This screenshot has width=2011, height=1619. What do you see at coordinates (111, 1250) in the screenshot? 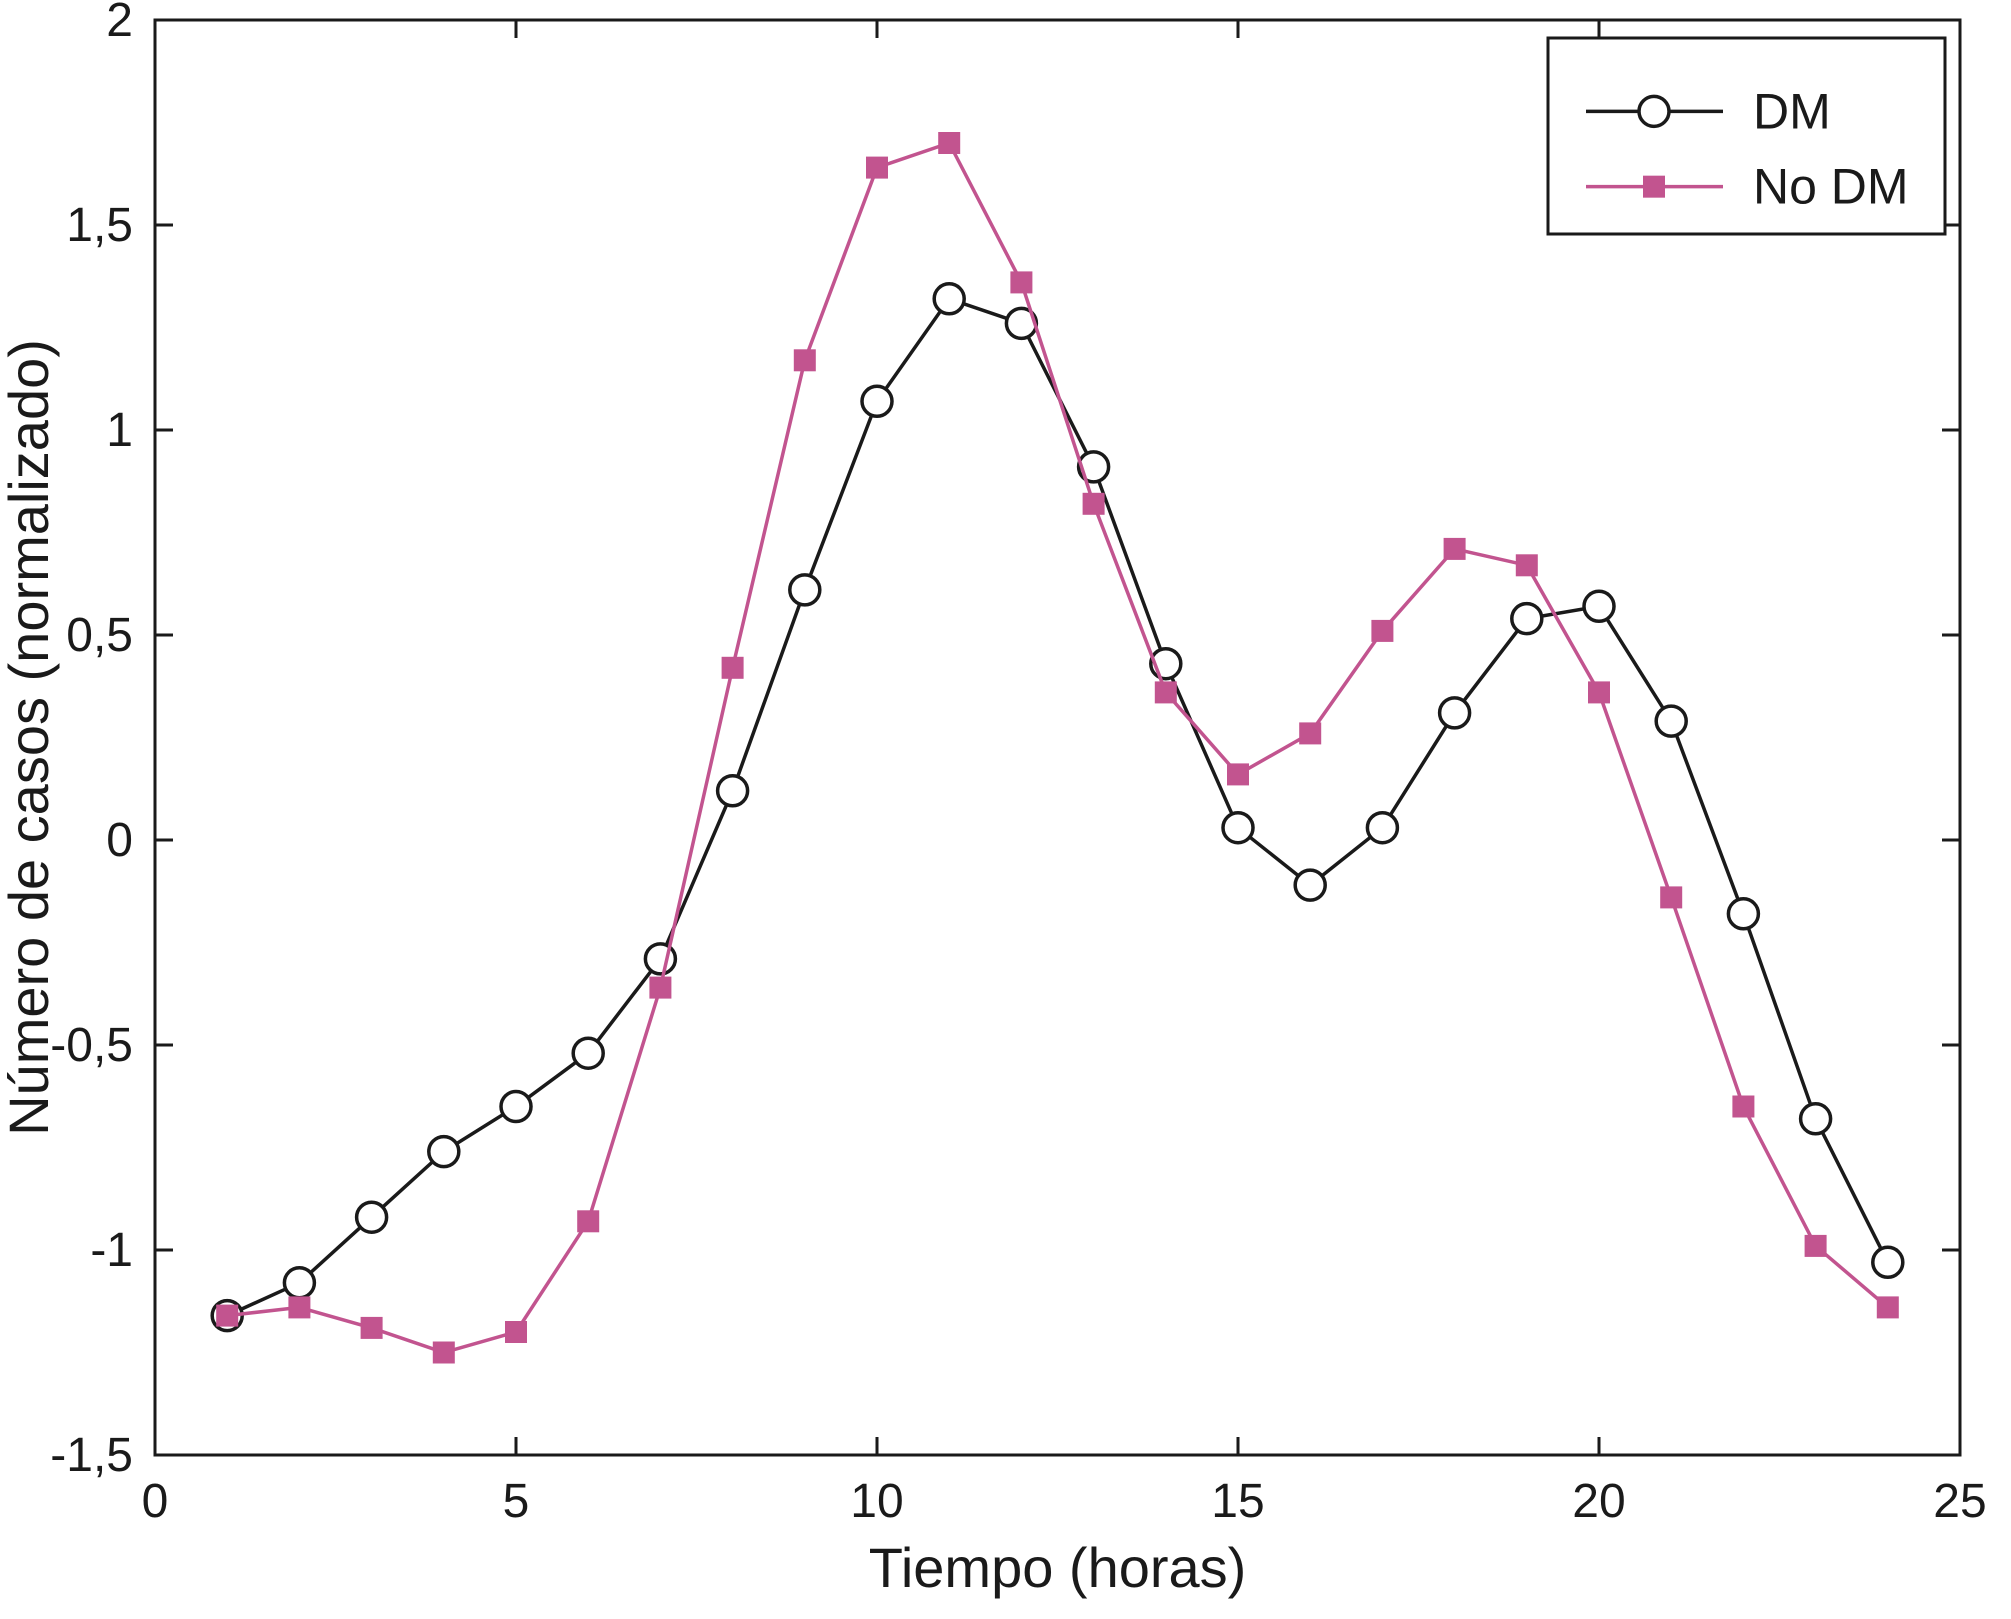
I see `y-tick-label: -1` at bounding box center [111, 1250].